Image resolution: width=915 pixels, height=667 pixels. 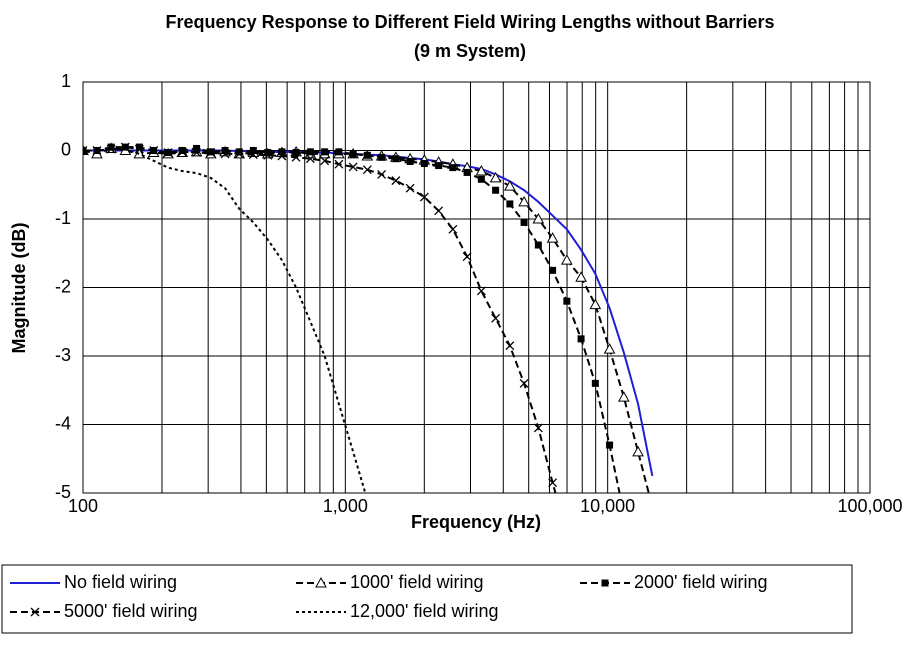 I want to click on x-tick-label: 1,000, so click(x=345, y=506).